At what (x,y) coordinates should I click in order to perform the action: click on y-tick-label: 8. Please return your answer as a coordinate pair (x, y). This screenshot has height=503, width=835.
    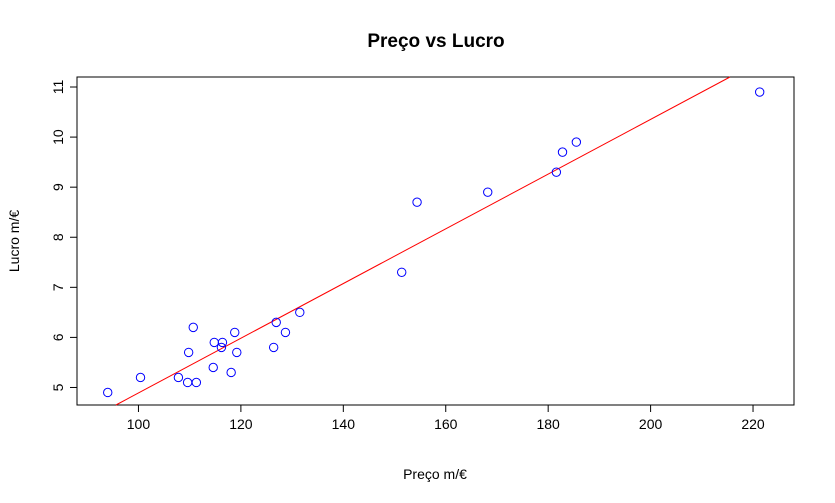
    Looking at the image, I should click on (58, 237).